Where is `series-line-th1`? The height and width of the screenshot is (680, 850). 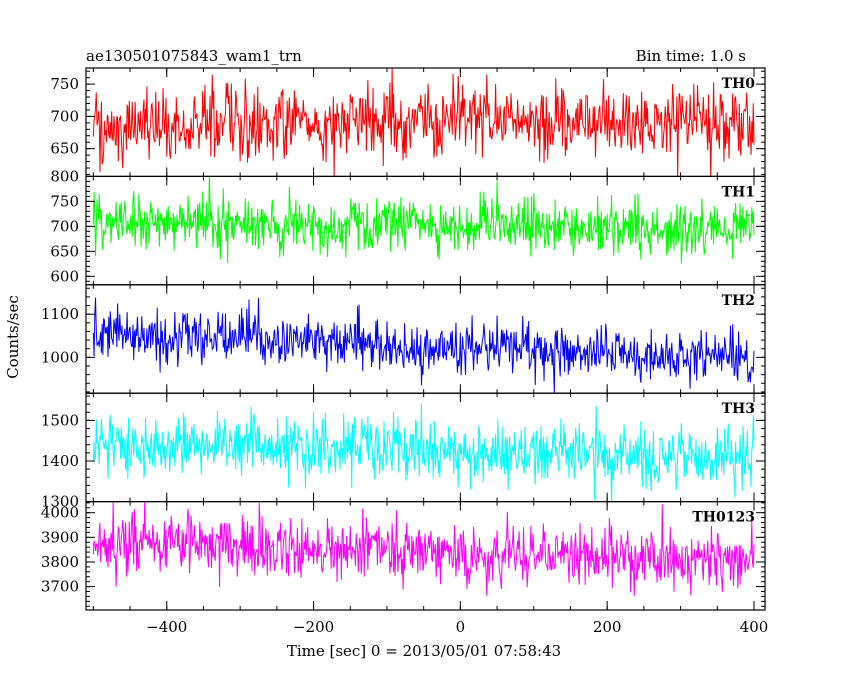
series-line-th1 is located at coordinates (423, 220).